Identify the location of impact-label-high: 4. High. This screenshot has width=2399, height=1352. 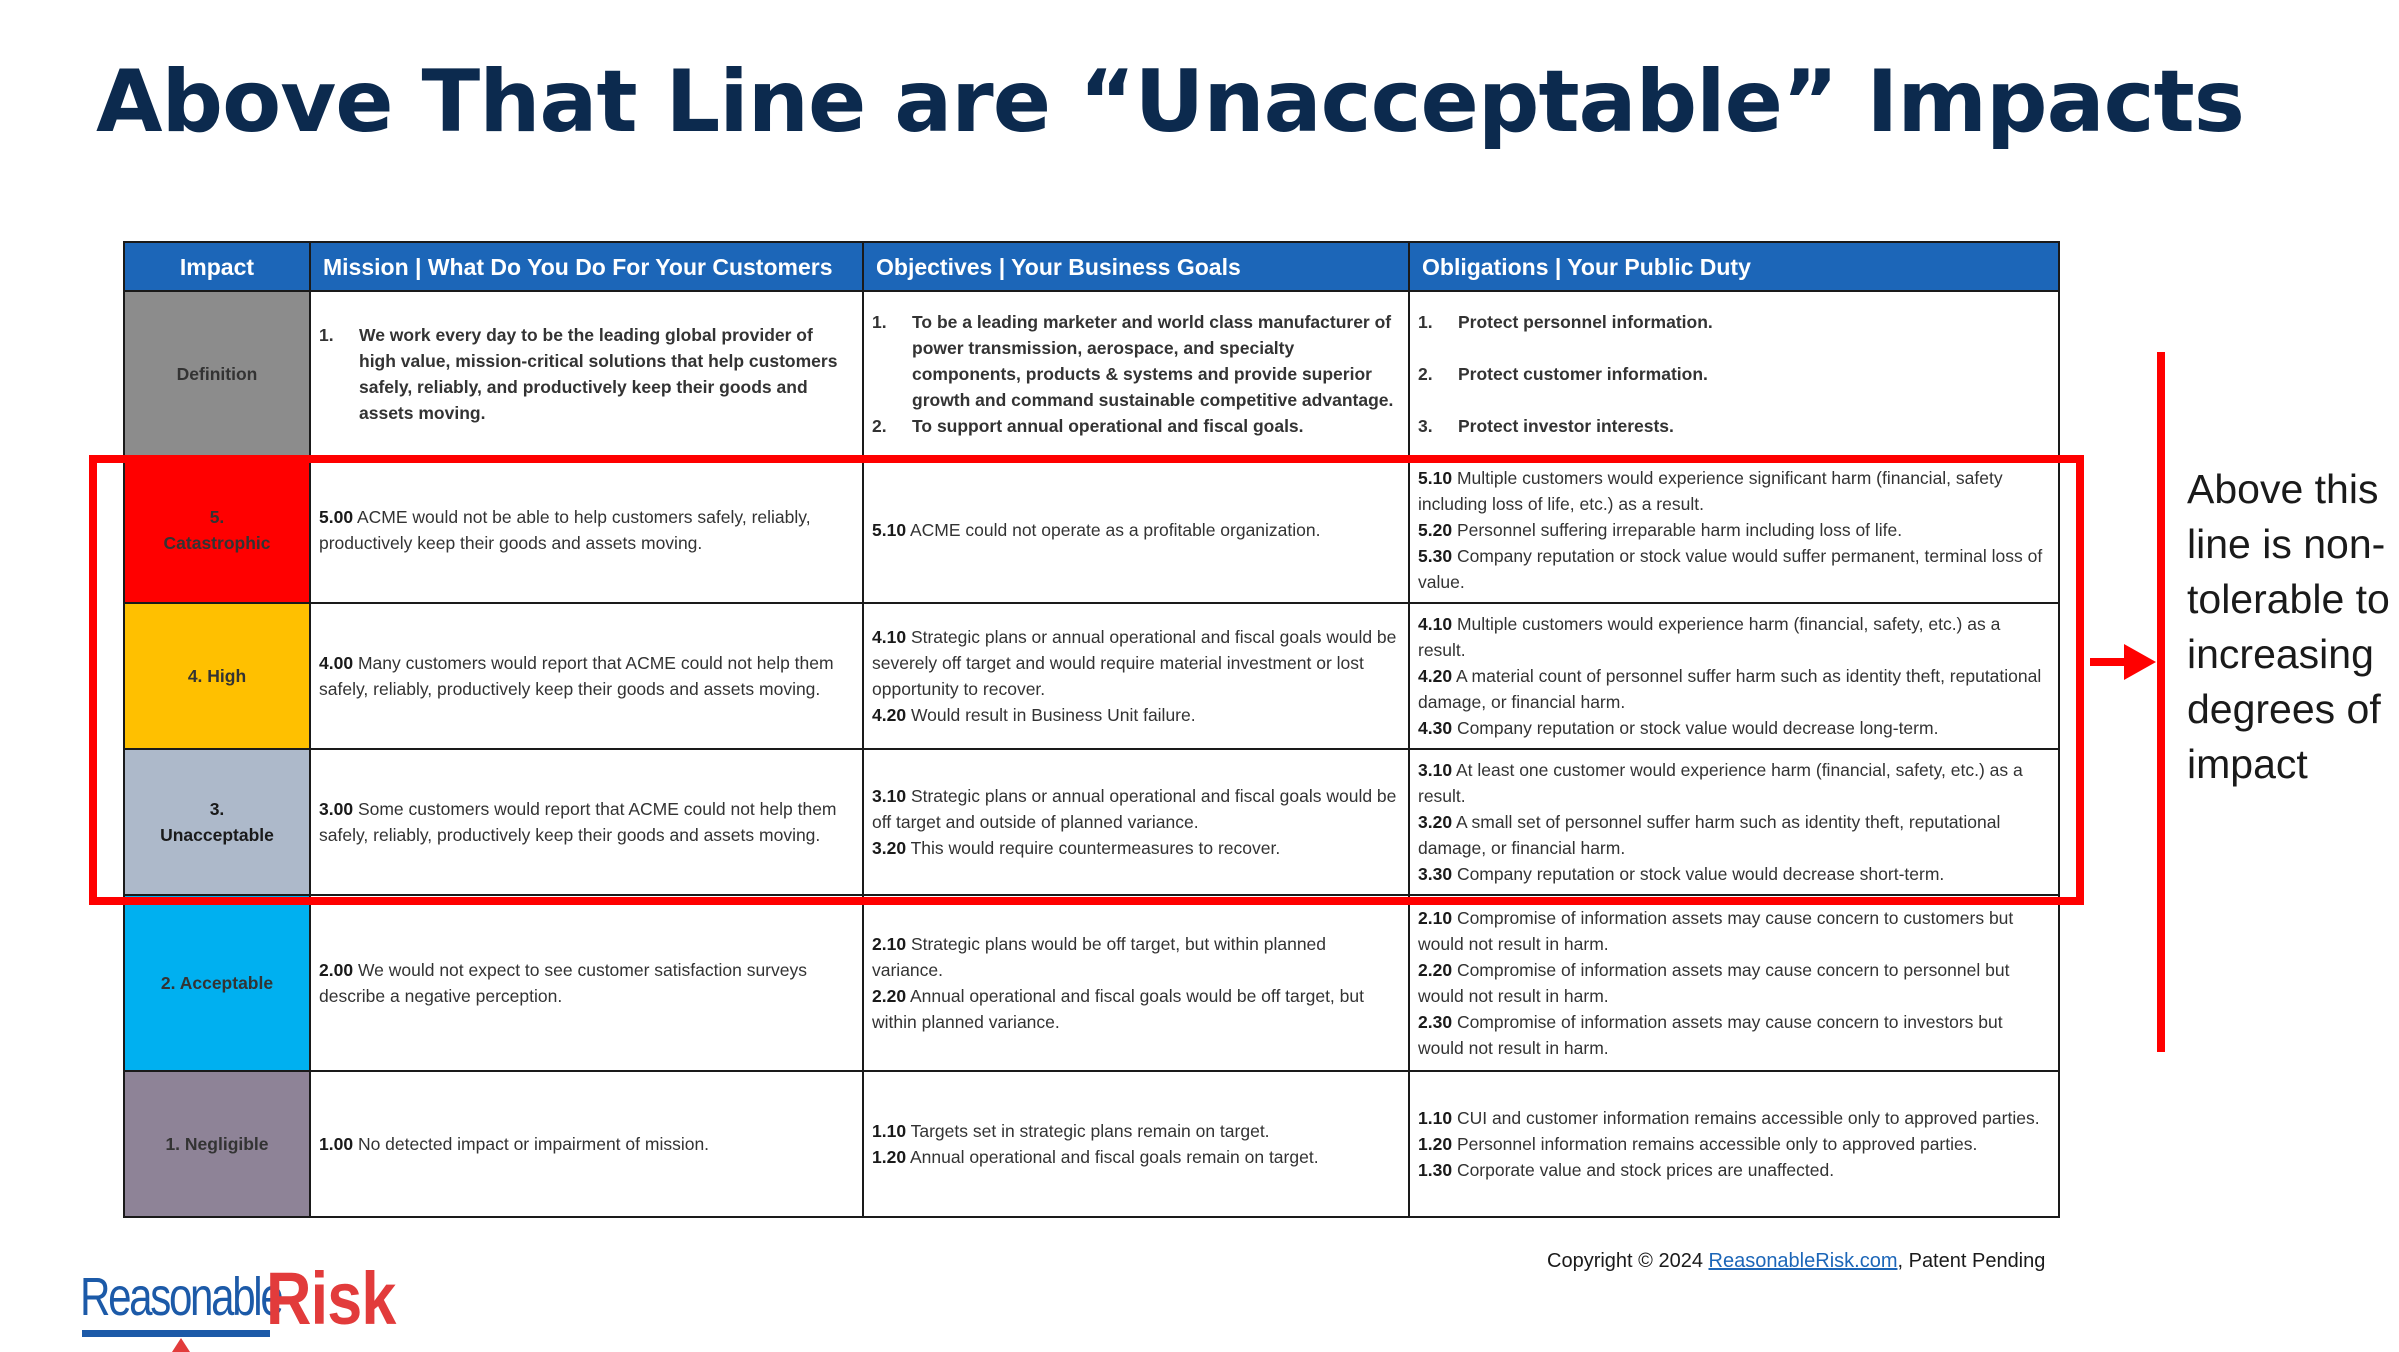
(217, 676).